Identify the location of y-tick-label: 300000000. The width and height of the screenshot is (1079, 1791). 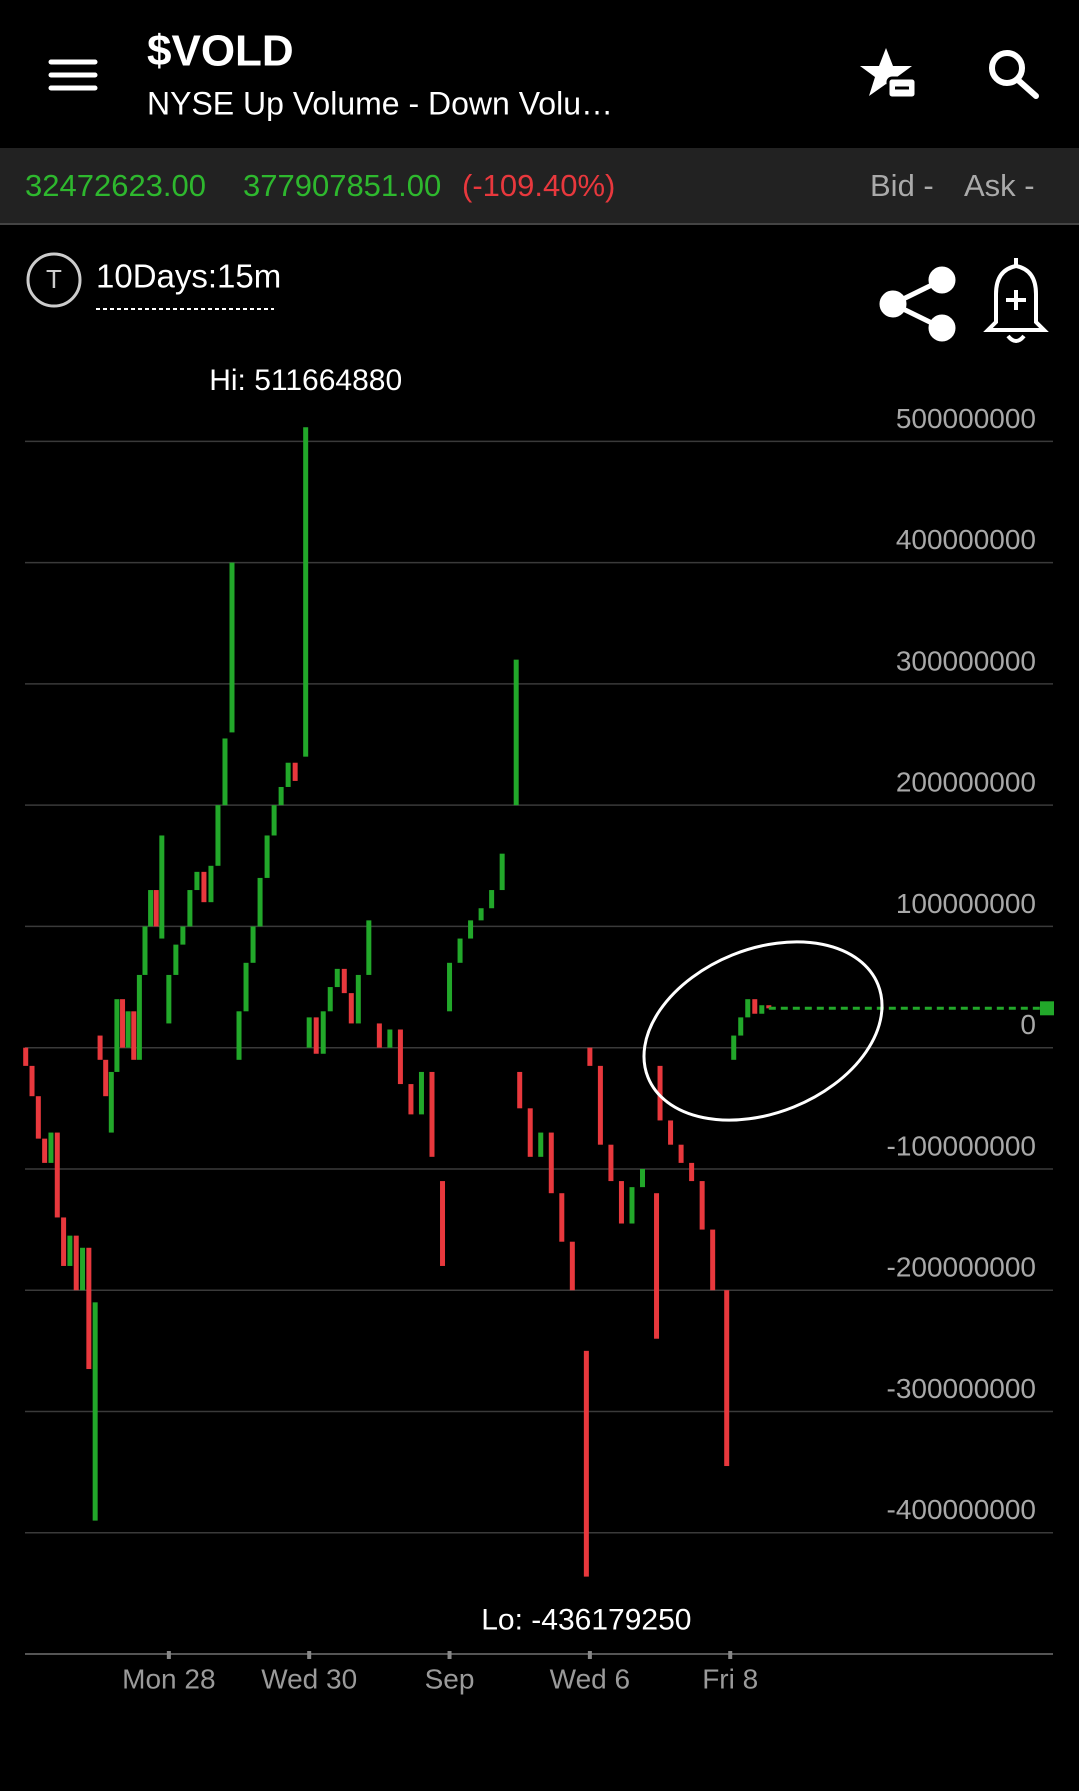
(966, 660).